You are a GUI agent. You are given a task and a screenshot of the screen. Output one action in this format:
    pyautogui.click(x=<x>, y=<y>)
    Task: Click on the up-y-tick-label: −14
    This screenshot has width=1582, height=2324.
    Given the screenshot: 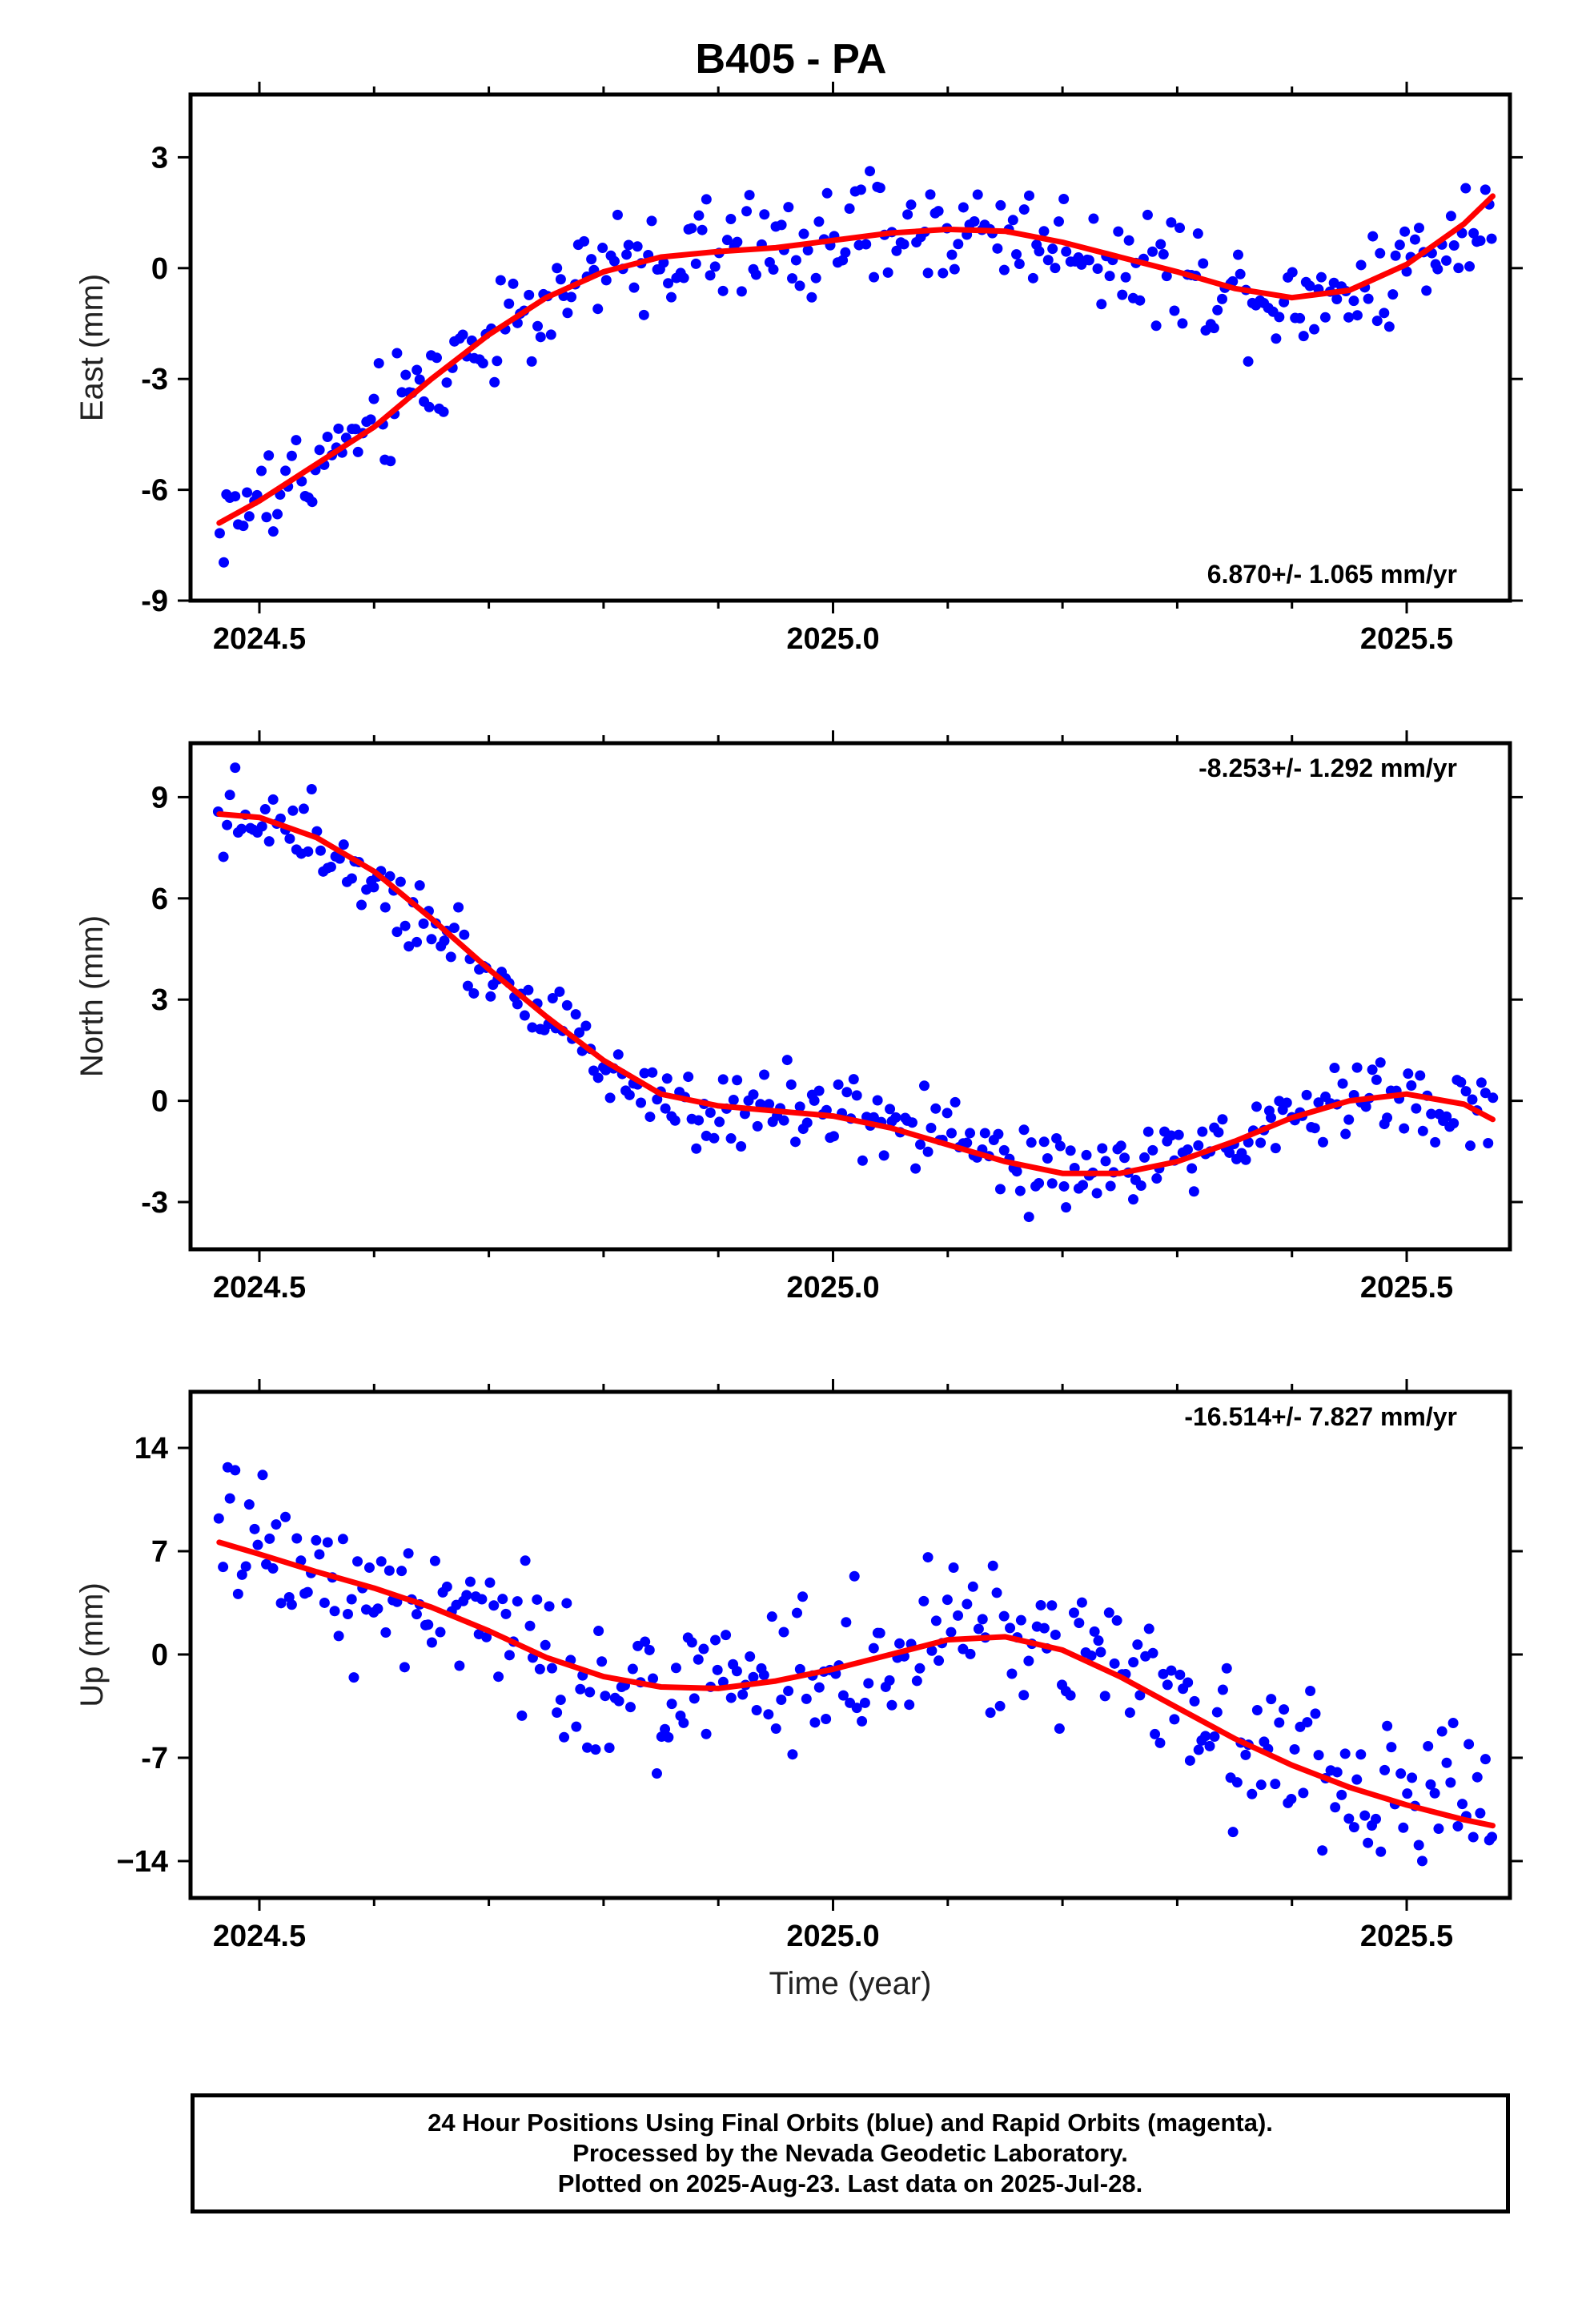 What is the action you would take?
    pyautogui.click(x=142, y=1862)
    